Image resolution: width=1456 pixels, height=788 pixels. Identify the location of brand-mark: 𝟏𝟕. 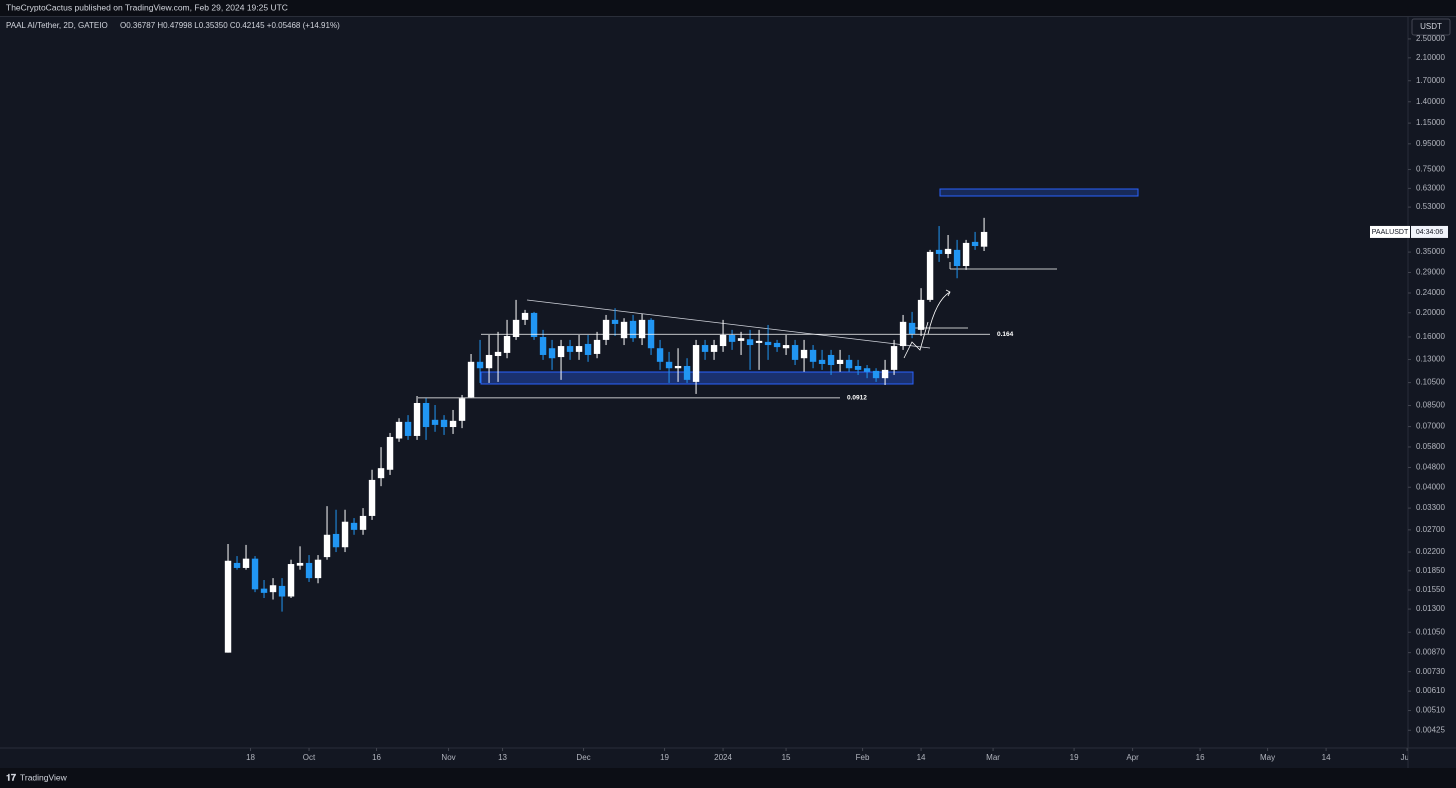
(11, 777).